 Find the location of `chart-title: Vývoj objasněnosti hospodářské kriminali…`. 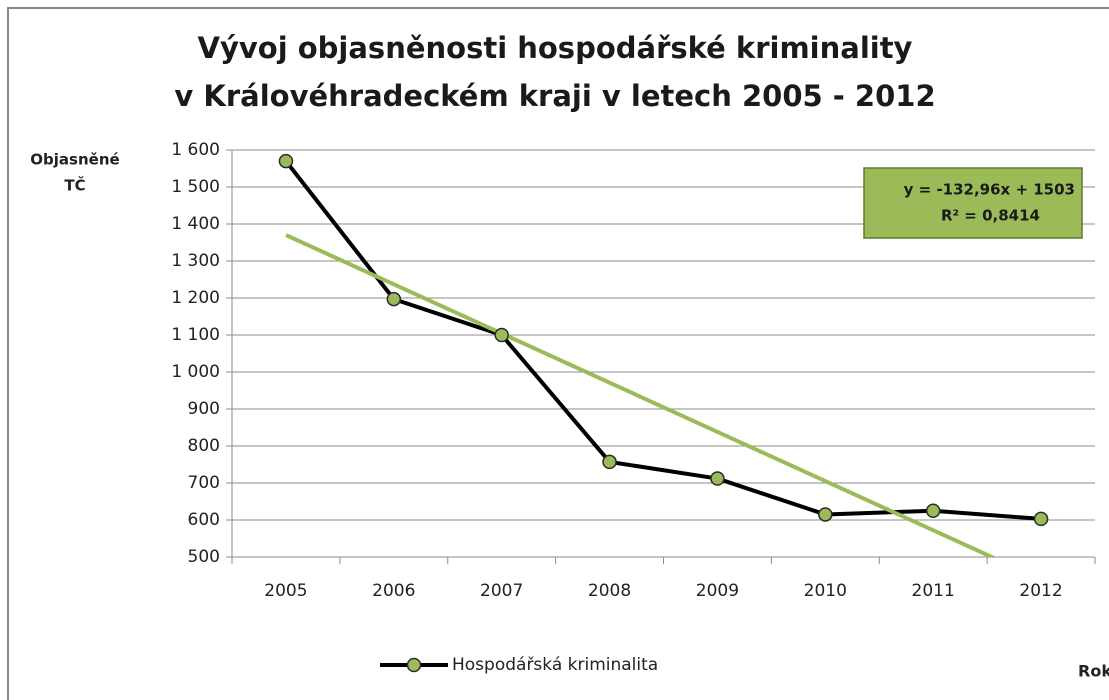

chart-title: Vývoj objasněnosti hospodářské kriminali… is located at coordinates (555, 48).